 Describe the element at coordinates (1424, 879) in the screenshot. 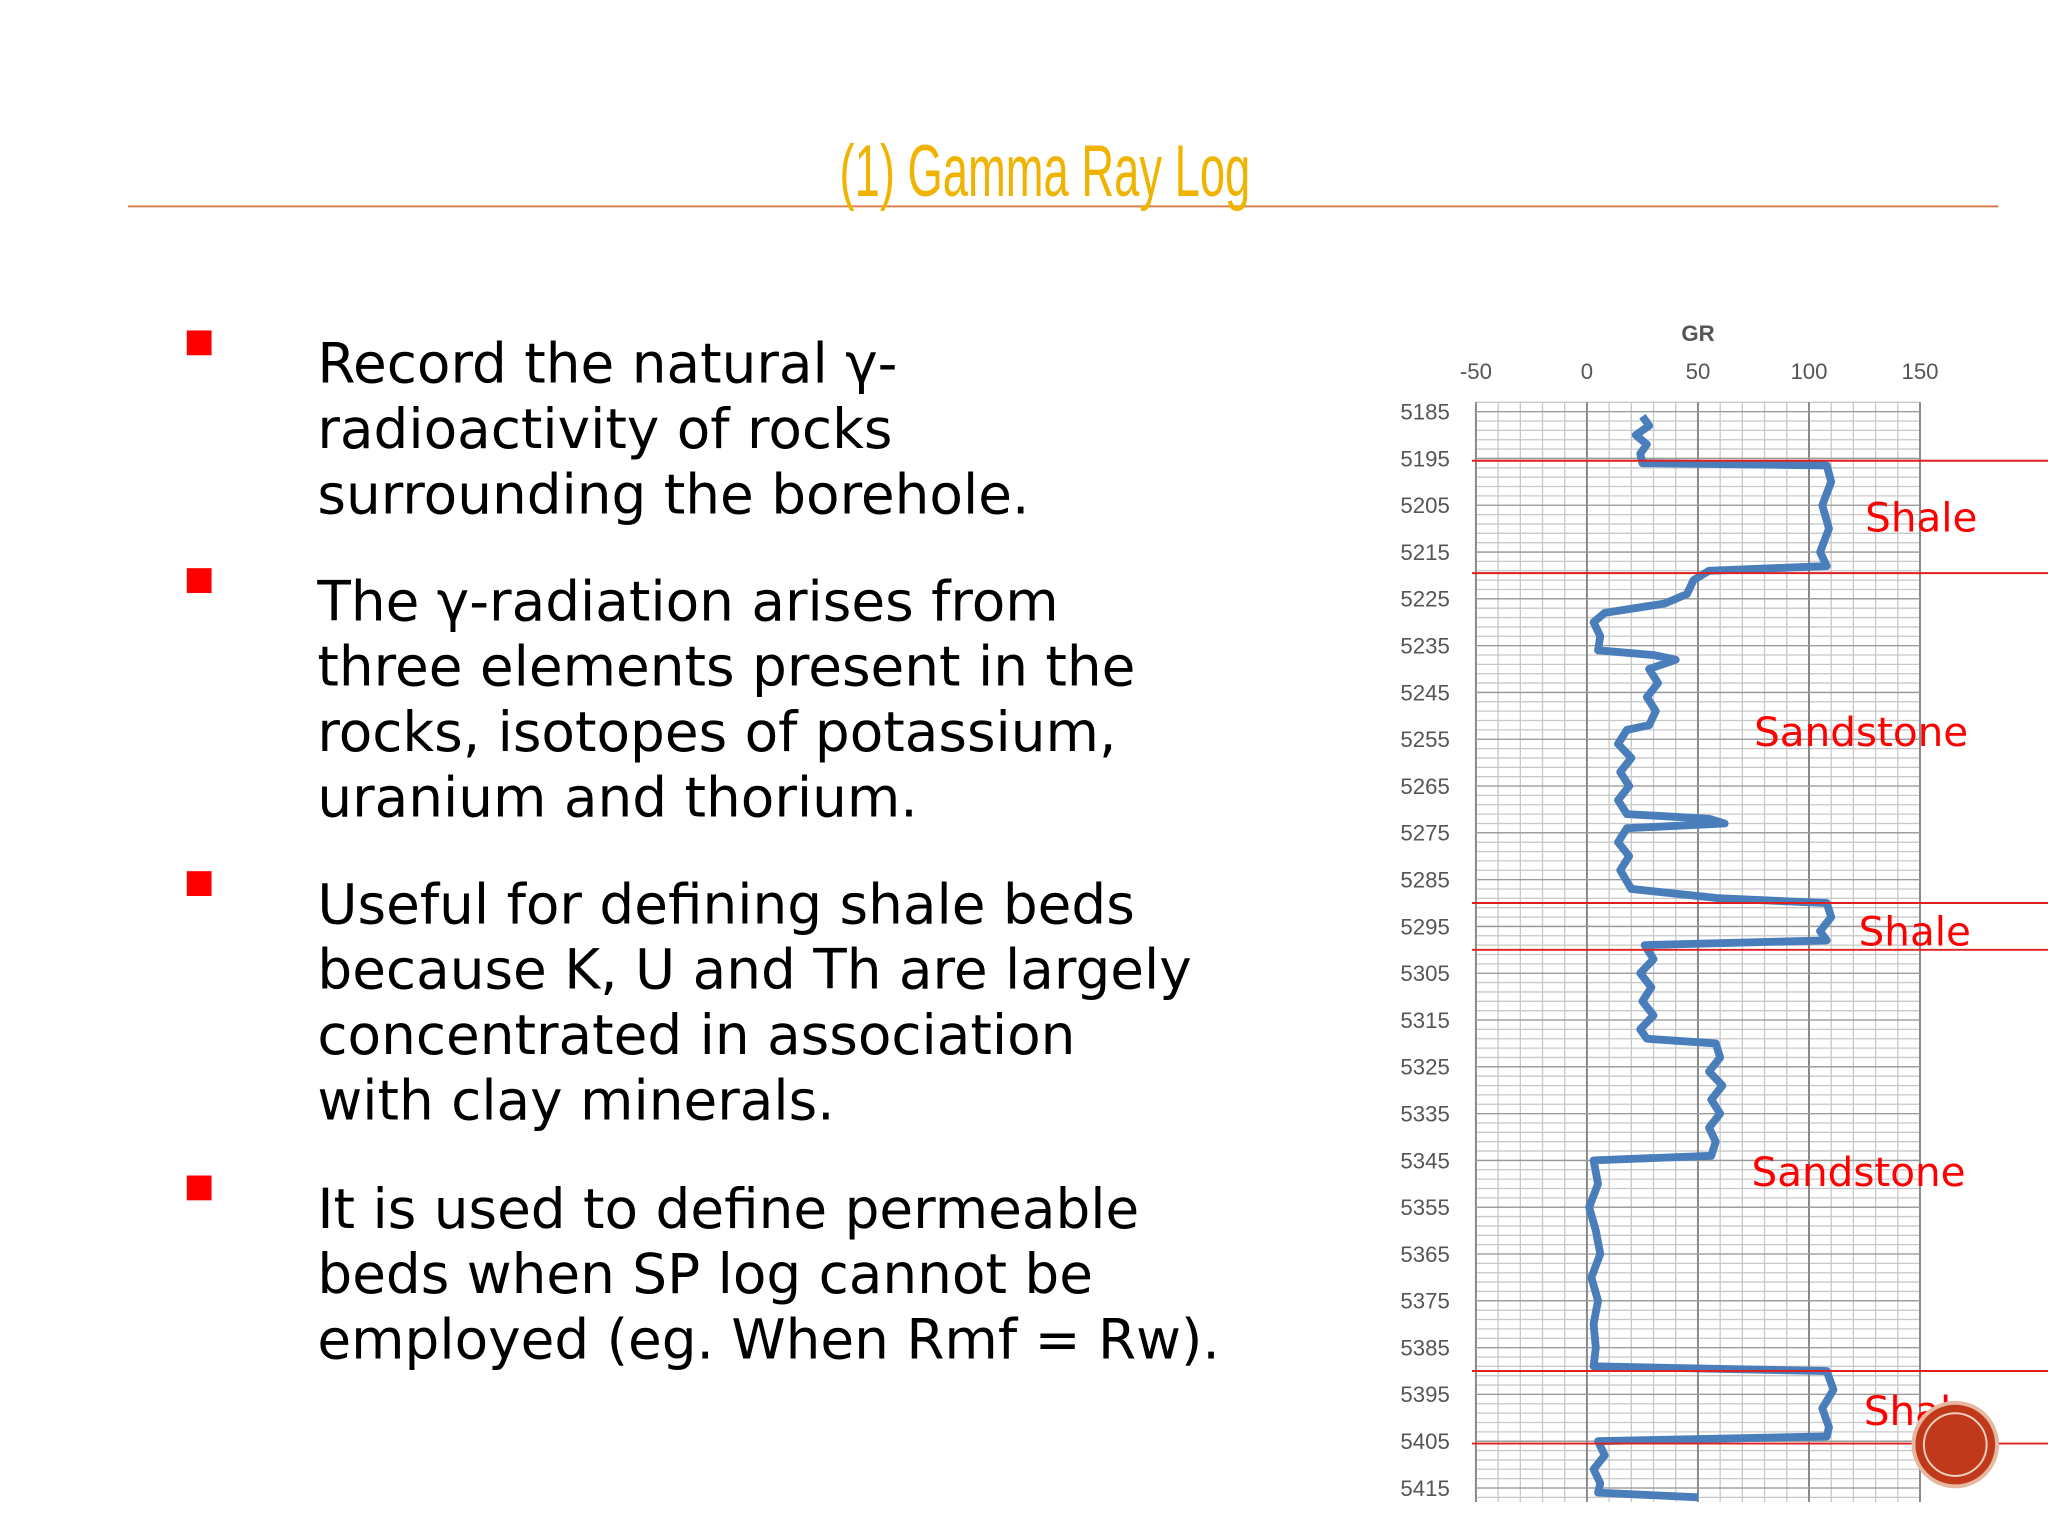

I see `y-tick-label: 5285` at that location.